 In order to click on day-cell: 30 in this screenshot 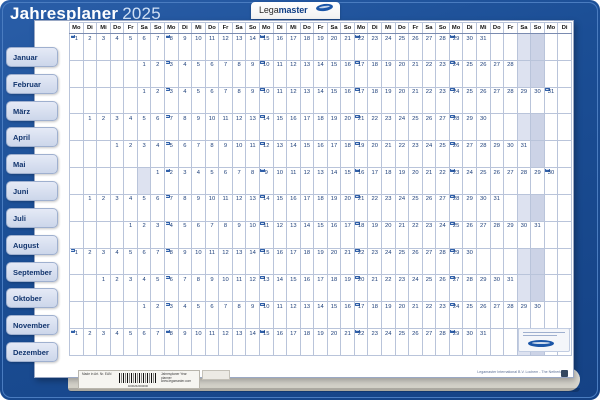, I will do `click(551, 181)`.